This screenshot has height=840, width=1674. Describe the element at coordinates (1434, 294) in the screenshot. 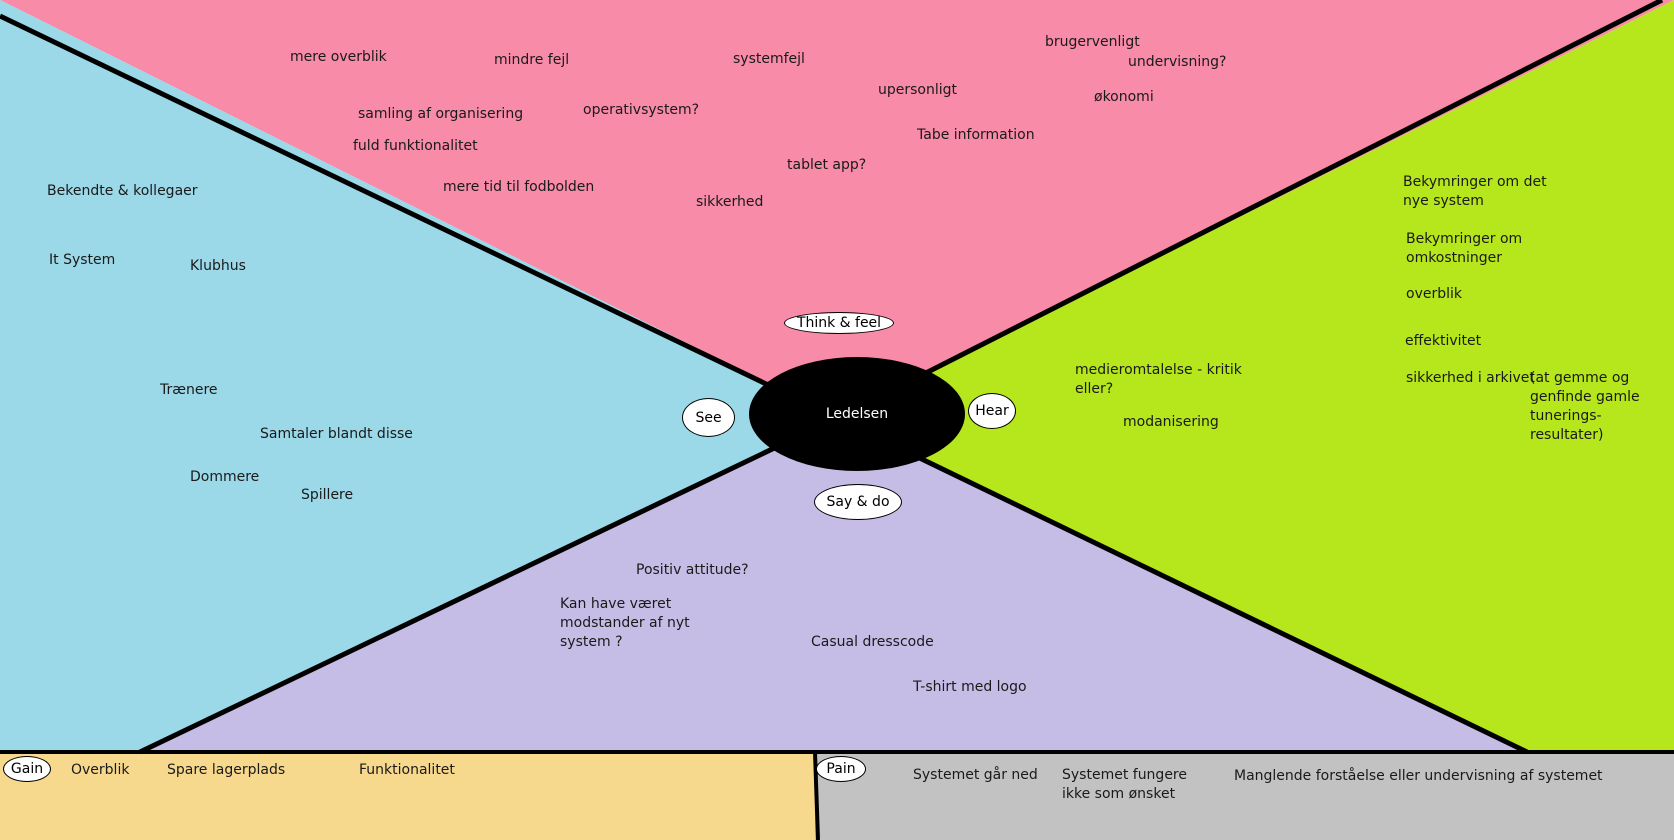

I see `hear-note: overblik` at that location.